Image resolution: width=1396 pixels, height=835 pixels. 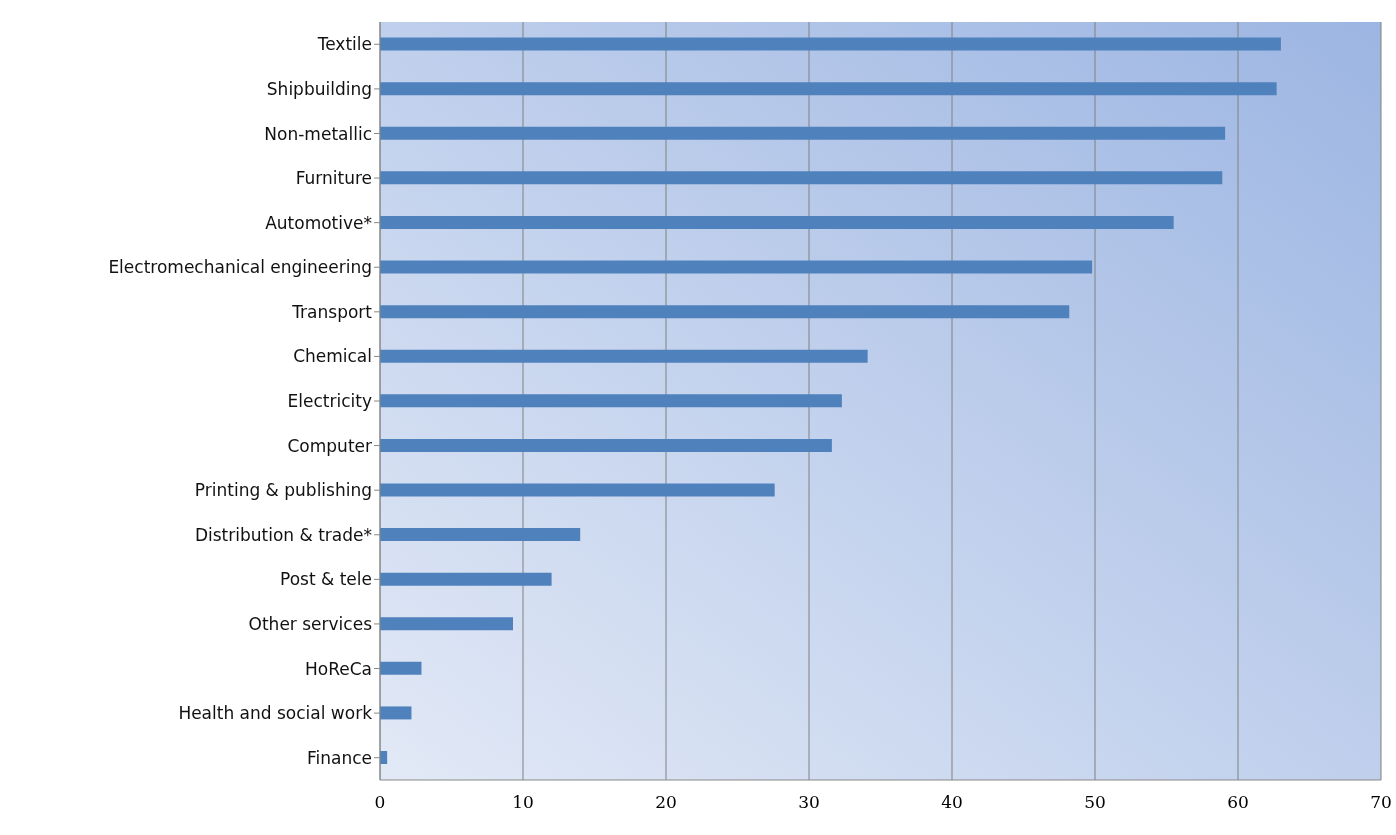 What do you see at coordinates (275, 713) in the screenshot?
I see `y-tick-label: Health and social work` at bounding box center [275, 713].